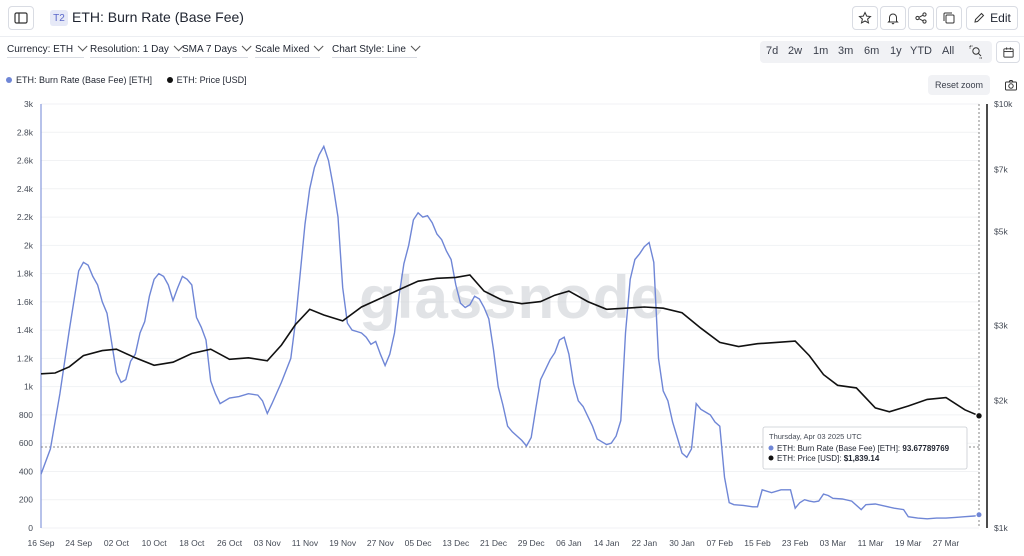 This screenshot has height=556, width=1024. I want to click on y-right-tick-label: $10k, so click(1003, 104).